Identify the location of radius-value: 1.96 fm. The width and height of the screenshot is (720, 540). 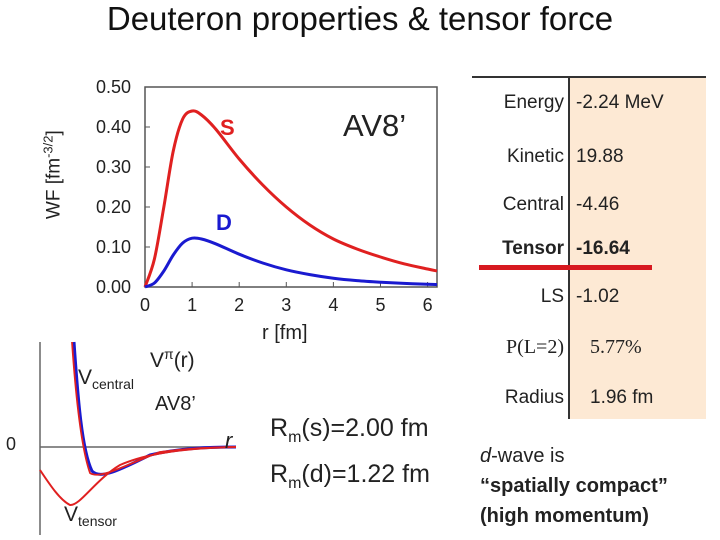
(622, 397).